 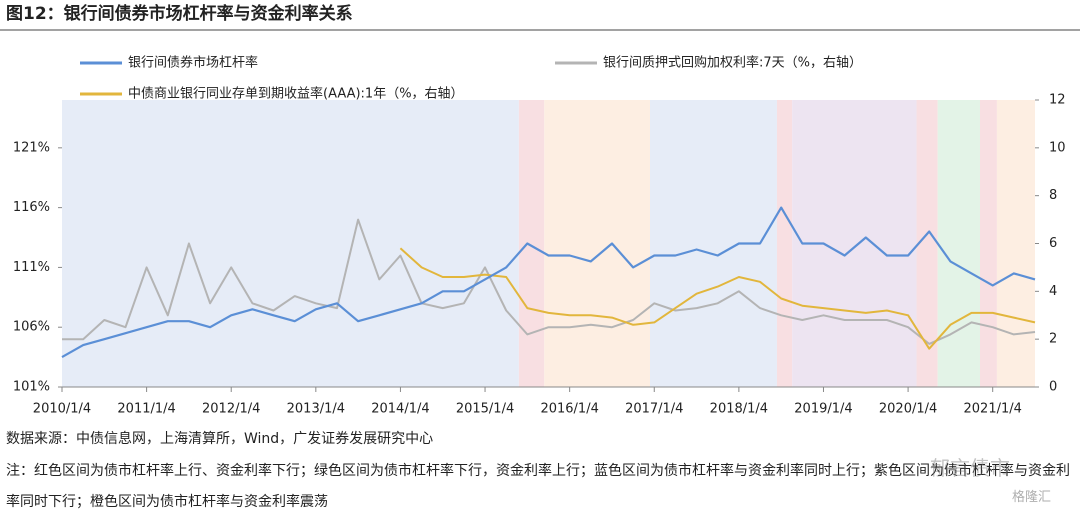 What do you see at coordinates (31, 387) in the screenshot?
I see `y-tick-label: 101%` at bounding box center [31, 387].